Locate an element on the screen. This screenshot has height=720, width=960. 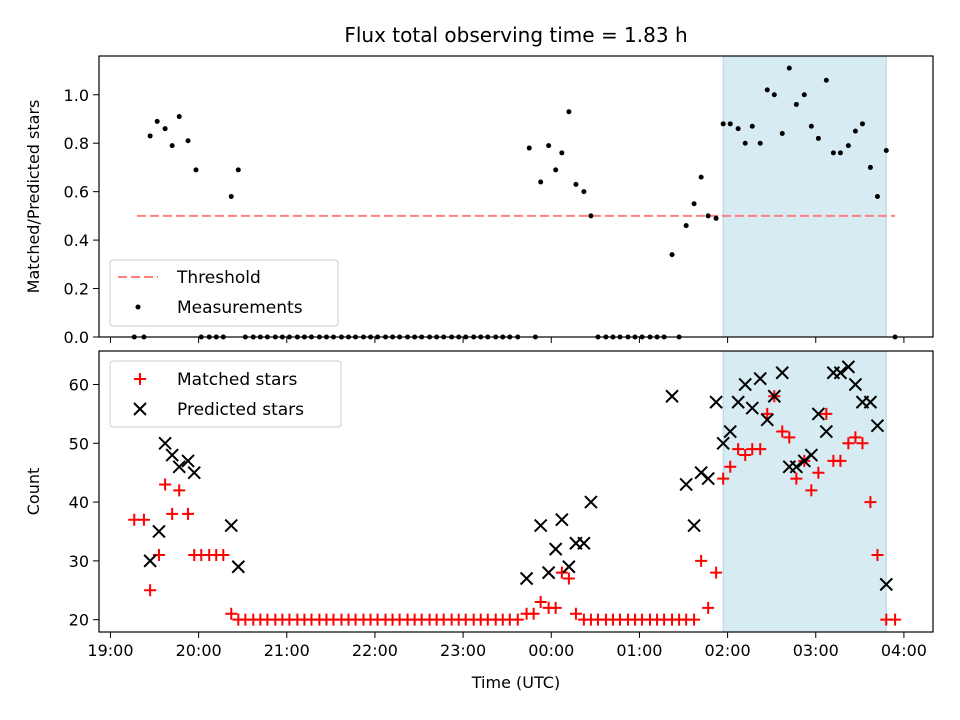
x-tick-label: 03:00 is located at coordinates (816, 650).